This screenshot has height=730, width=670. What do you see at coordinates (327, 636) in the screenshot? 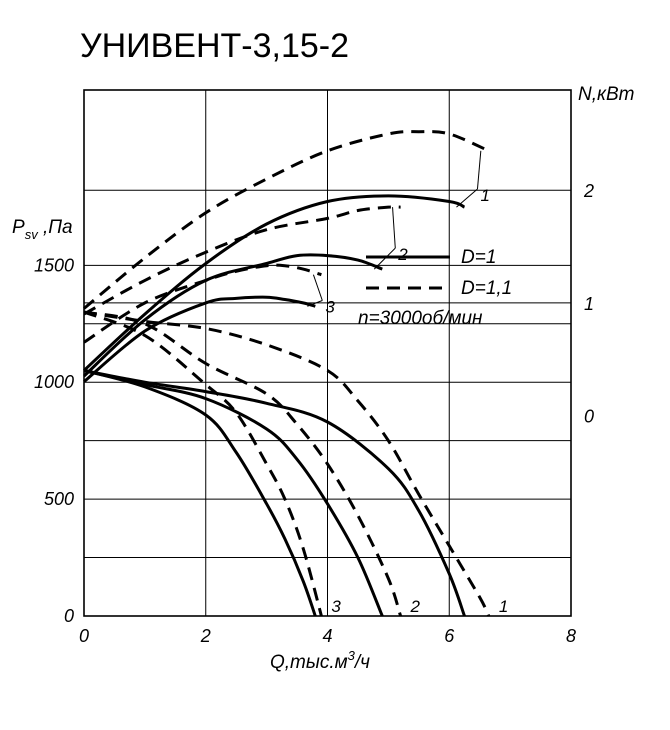
I see `x-tick-label: 4` at bounding box center [327, 636].